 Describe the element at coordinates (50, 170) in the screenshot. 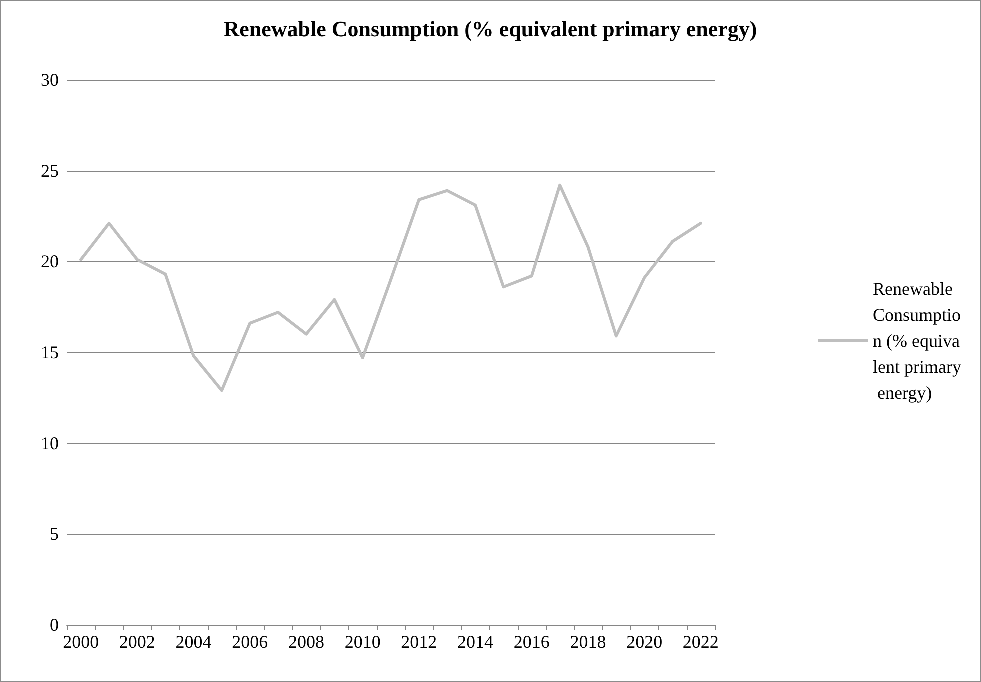

I see `y-tick-label: 25` at that location.